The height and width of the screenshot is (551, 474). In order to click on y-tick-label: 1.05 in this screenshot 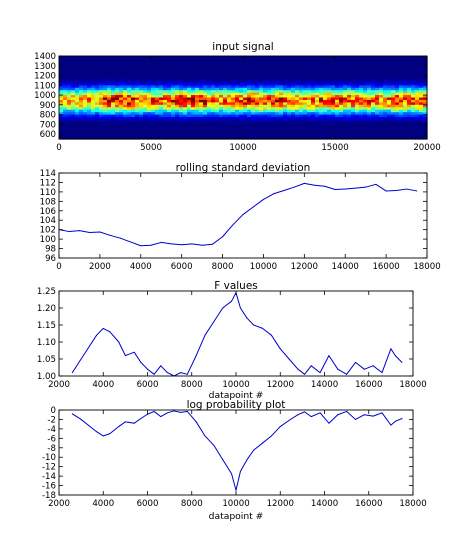, I will do `click(46, 360)`.